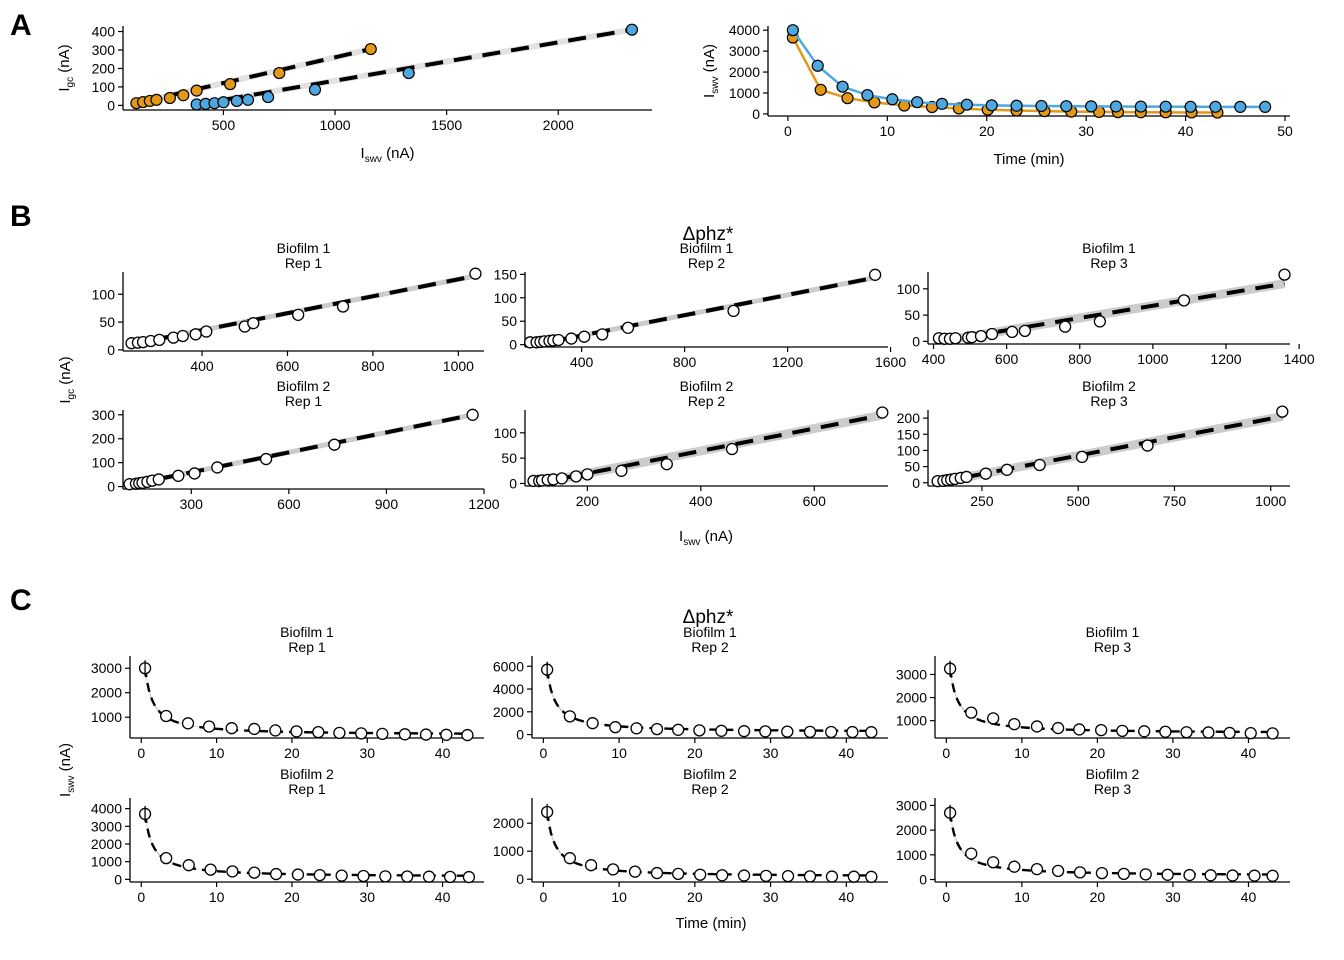  What do you see at coordinates (709, 60) in the screenshot?
I see `y-axis-label-unit: (nA)` at bounding box center [709, 60].